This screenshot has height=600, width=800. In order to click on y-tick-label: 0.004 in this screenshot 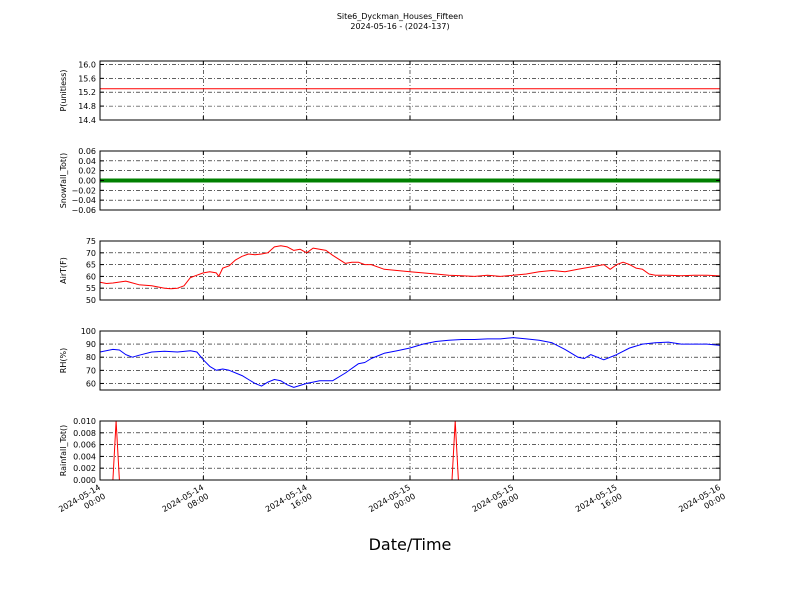, I will do `click(84, 456)`.